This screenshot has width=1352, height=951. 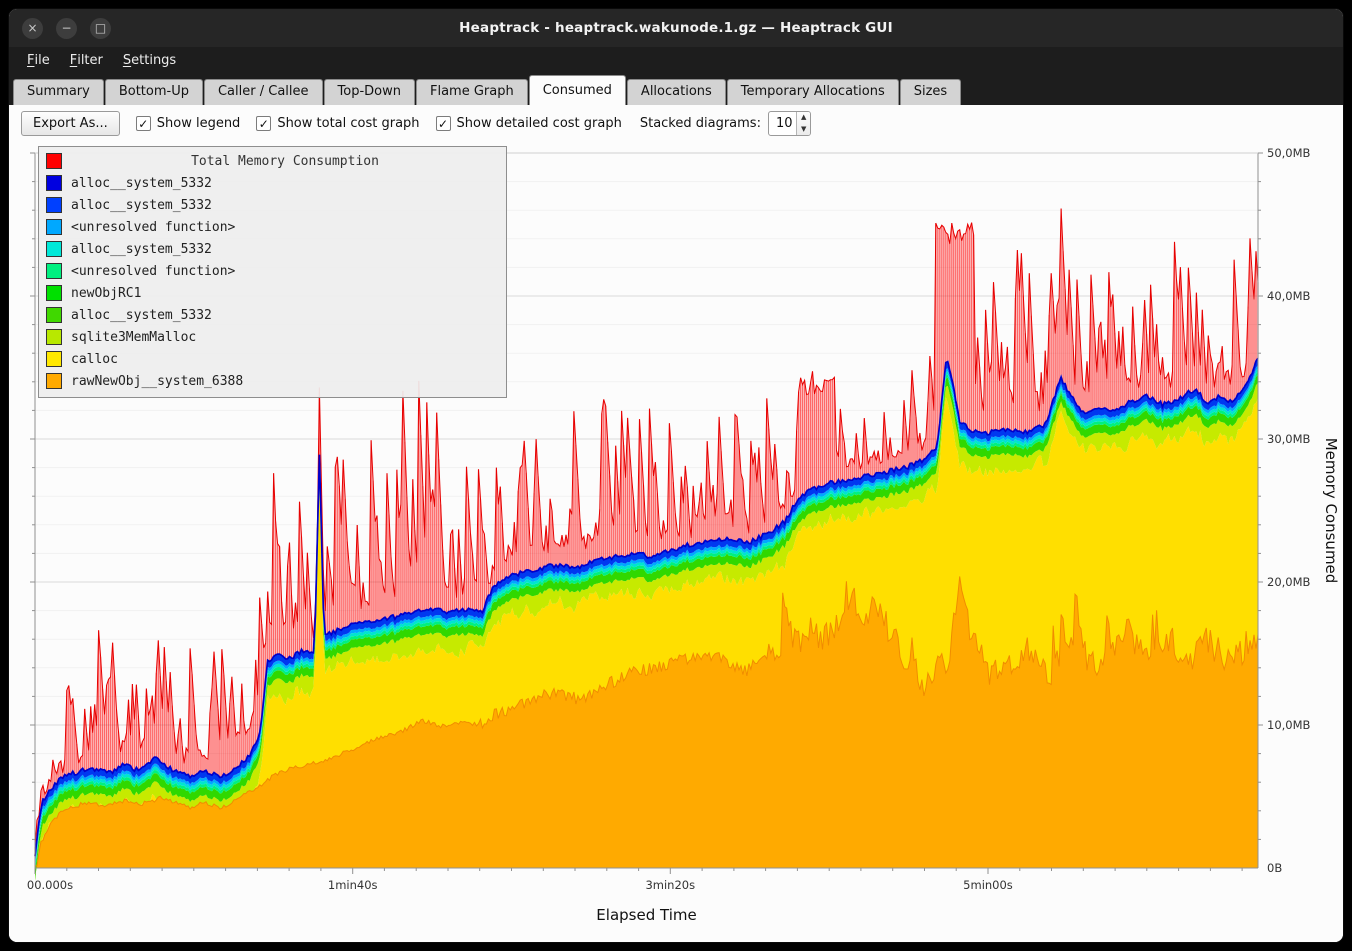 I want to click on legend-label: newObjRC1, so click(x=106, y=293).